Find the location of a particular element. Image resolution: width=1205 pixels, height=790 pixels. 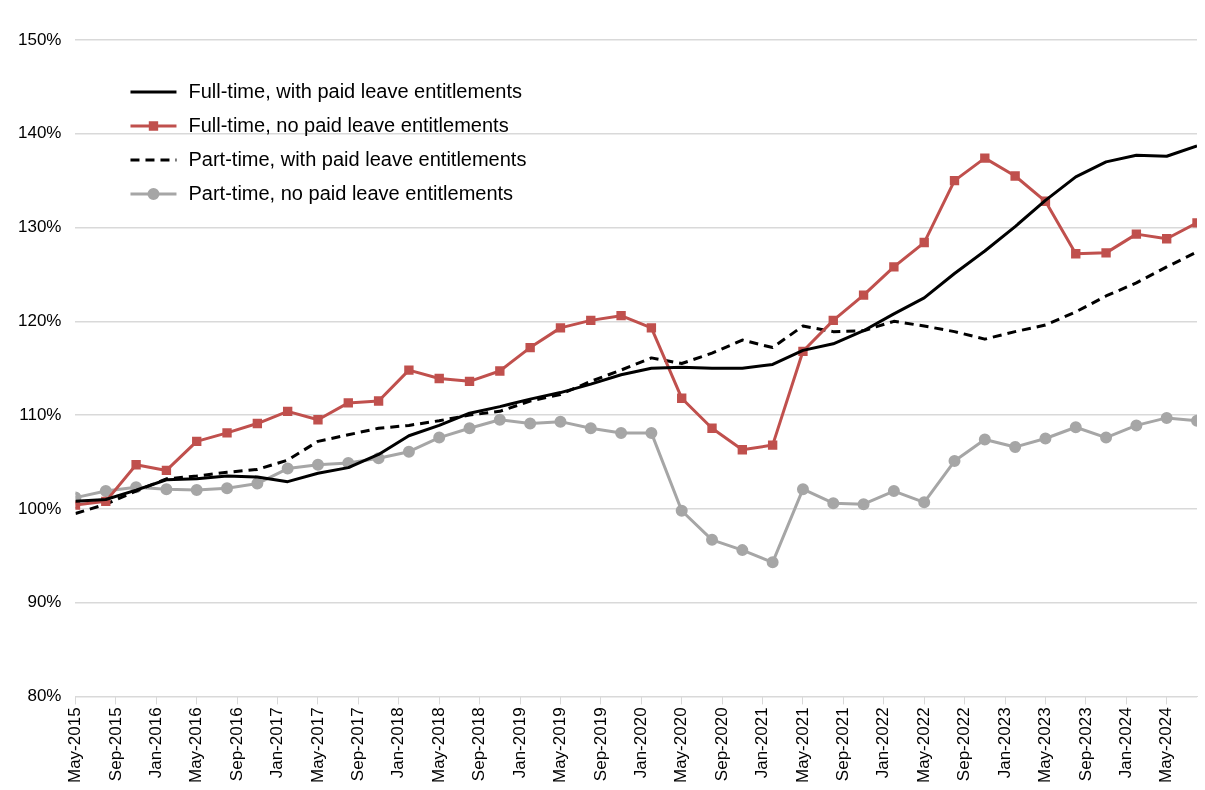

legend-label: Part-time, no paid leave entitlements is located at coordinates (351, 192).